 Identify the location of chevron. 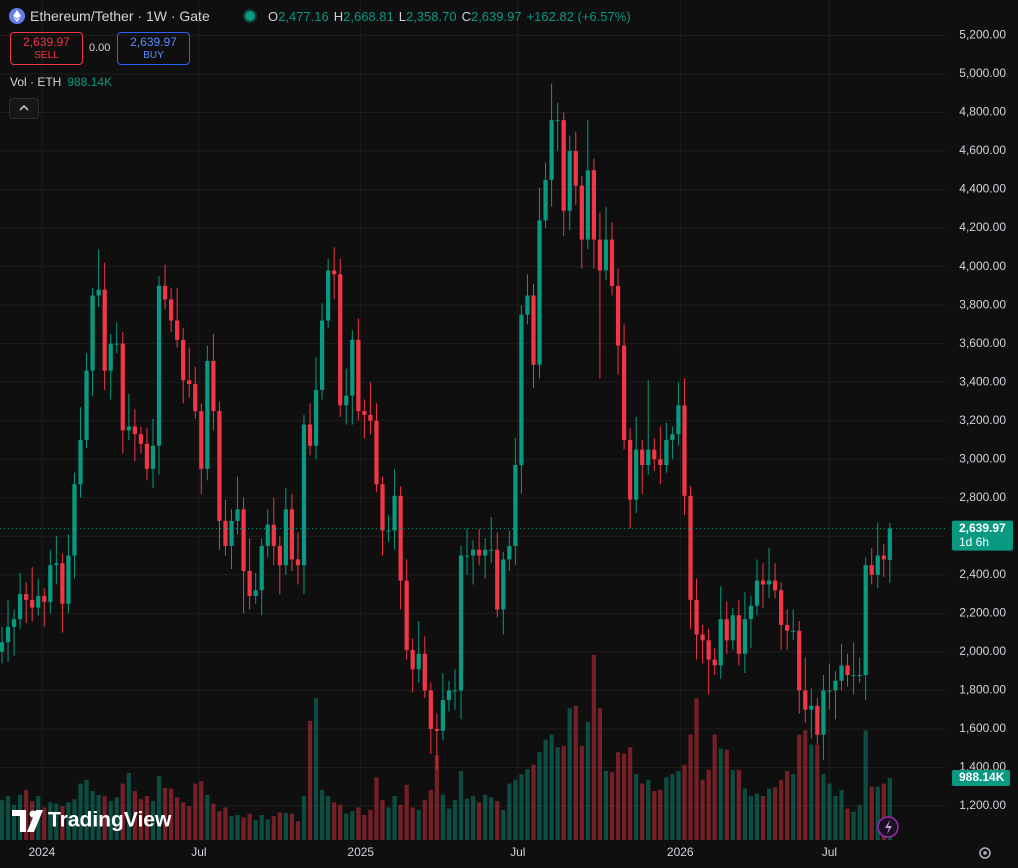
(24, 107).